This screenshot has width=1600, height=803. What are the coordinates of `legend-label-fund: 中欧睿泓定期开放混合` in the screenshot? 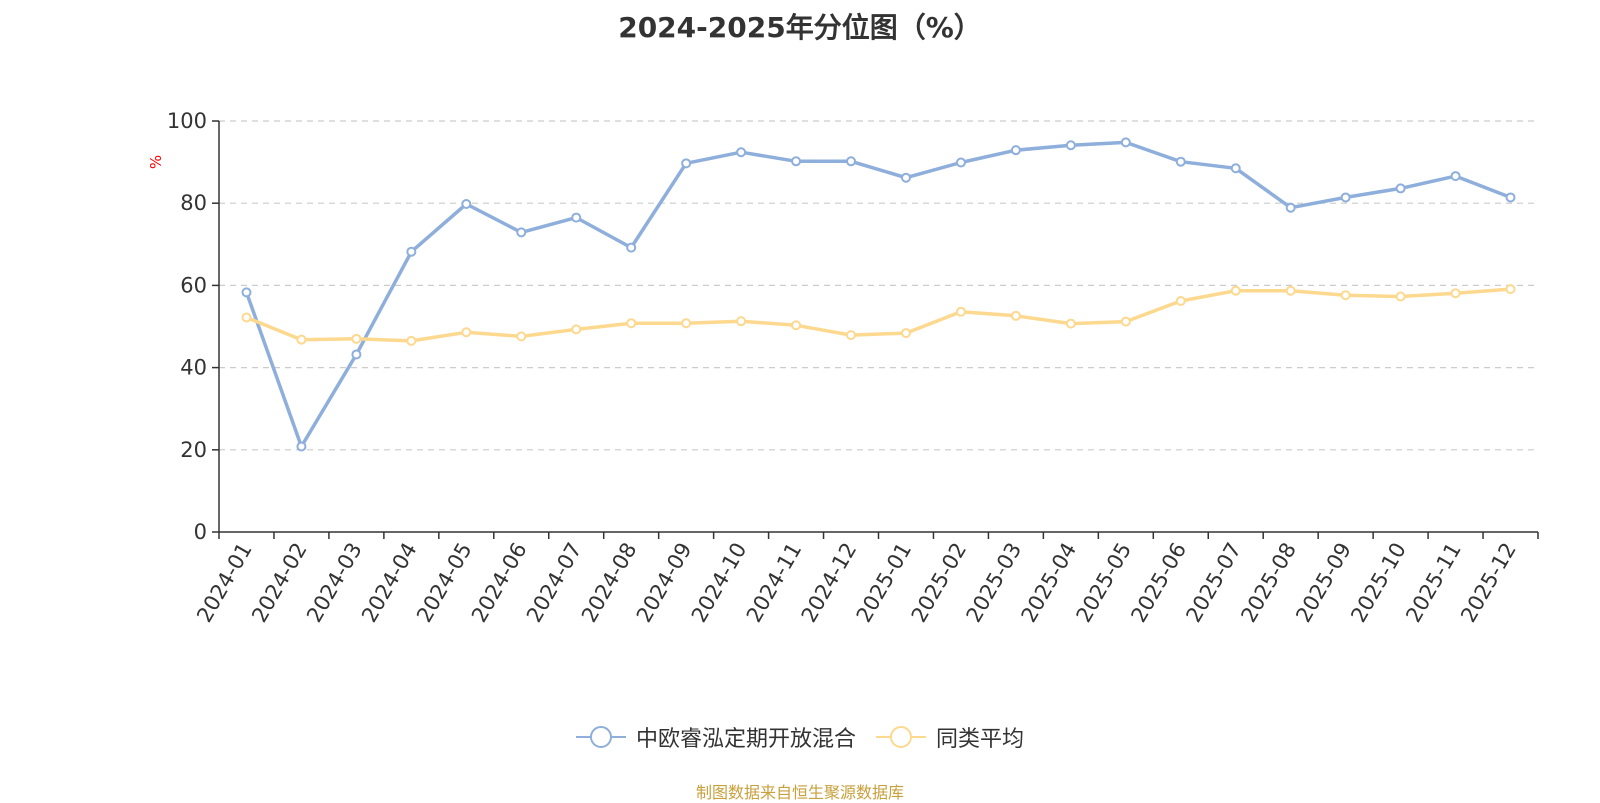 It's located at (745, 739).